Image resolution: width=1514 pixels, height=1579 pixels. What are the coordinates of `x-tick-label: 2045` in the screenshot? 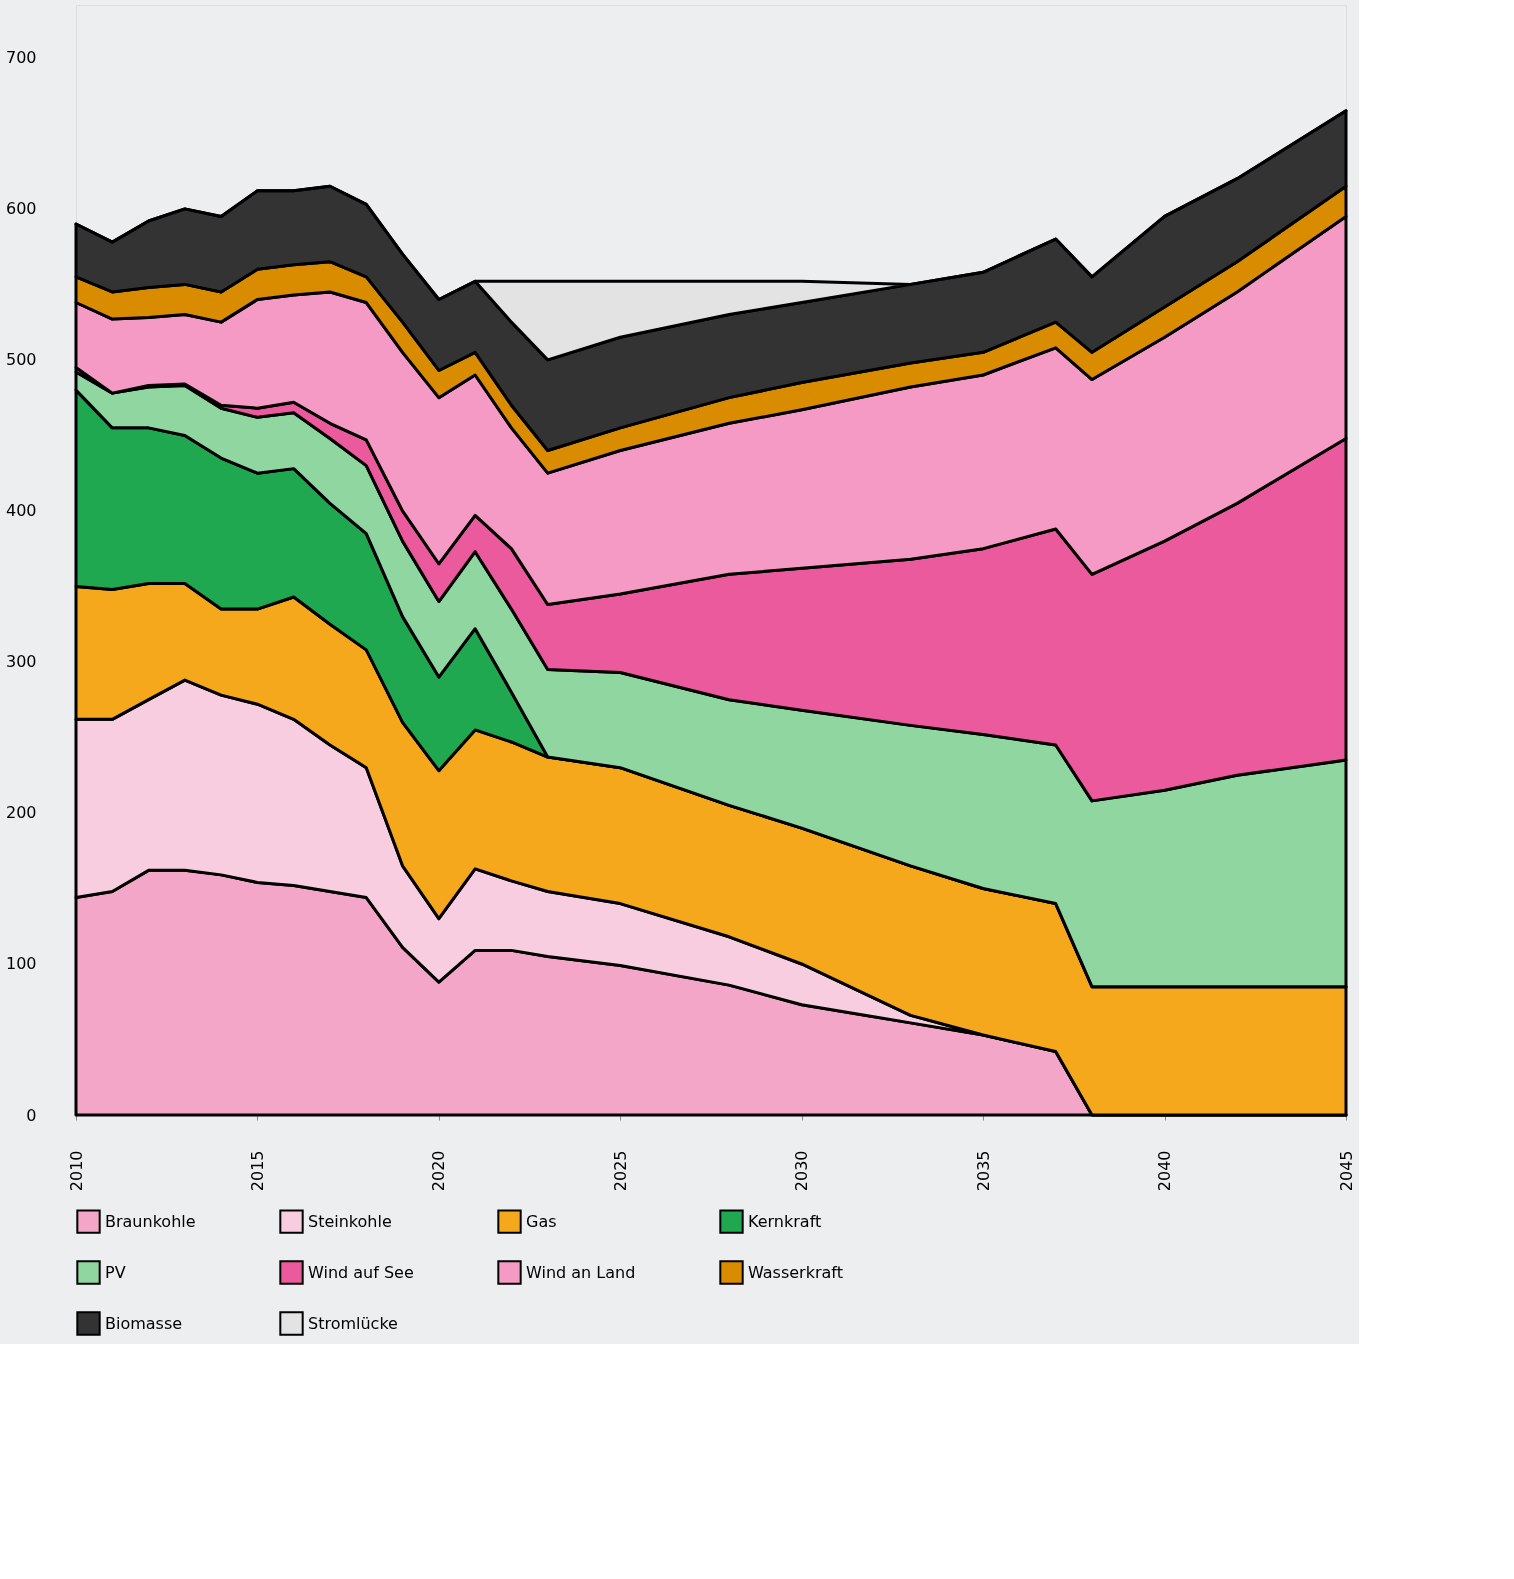 It's located at (1346, 1171).